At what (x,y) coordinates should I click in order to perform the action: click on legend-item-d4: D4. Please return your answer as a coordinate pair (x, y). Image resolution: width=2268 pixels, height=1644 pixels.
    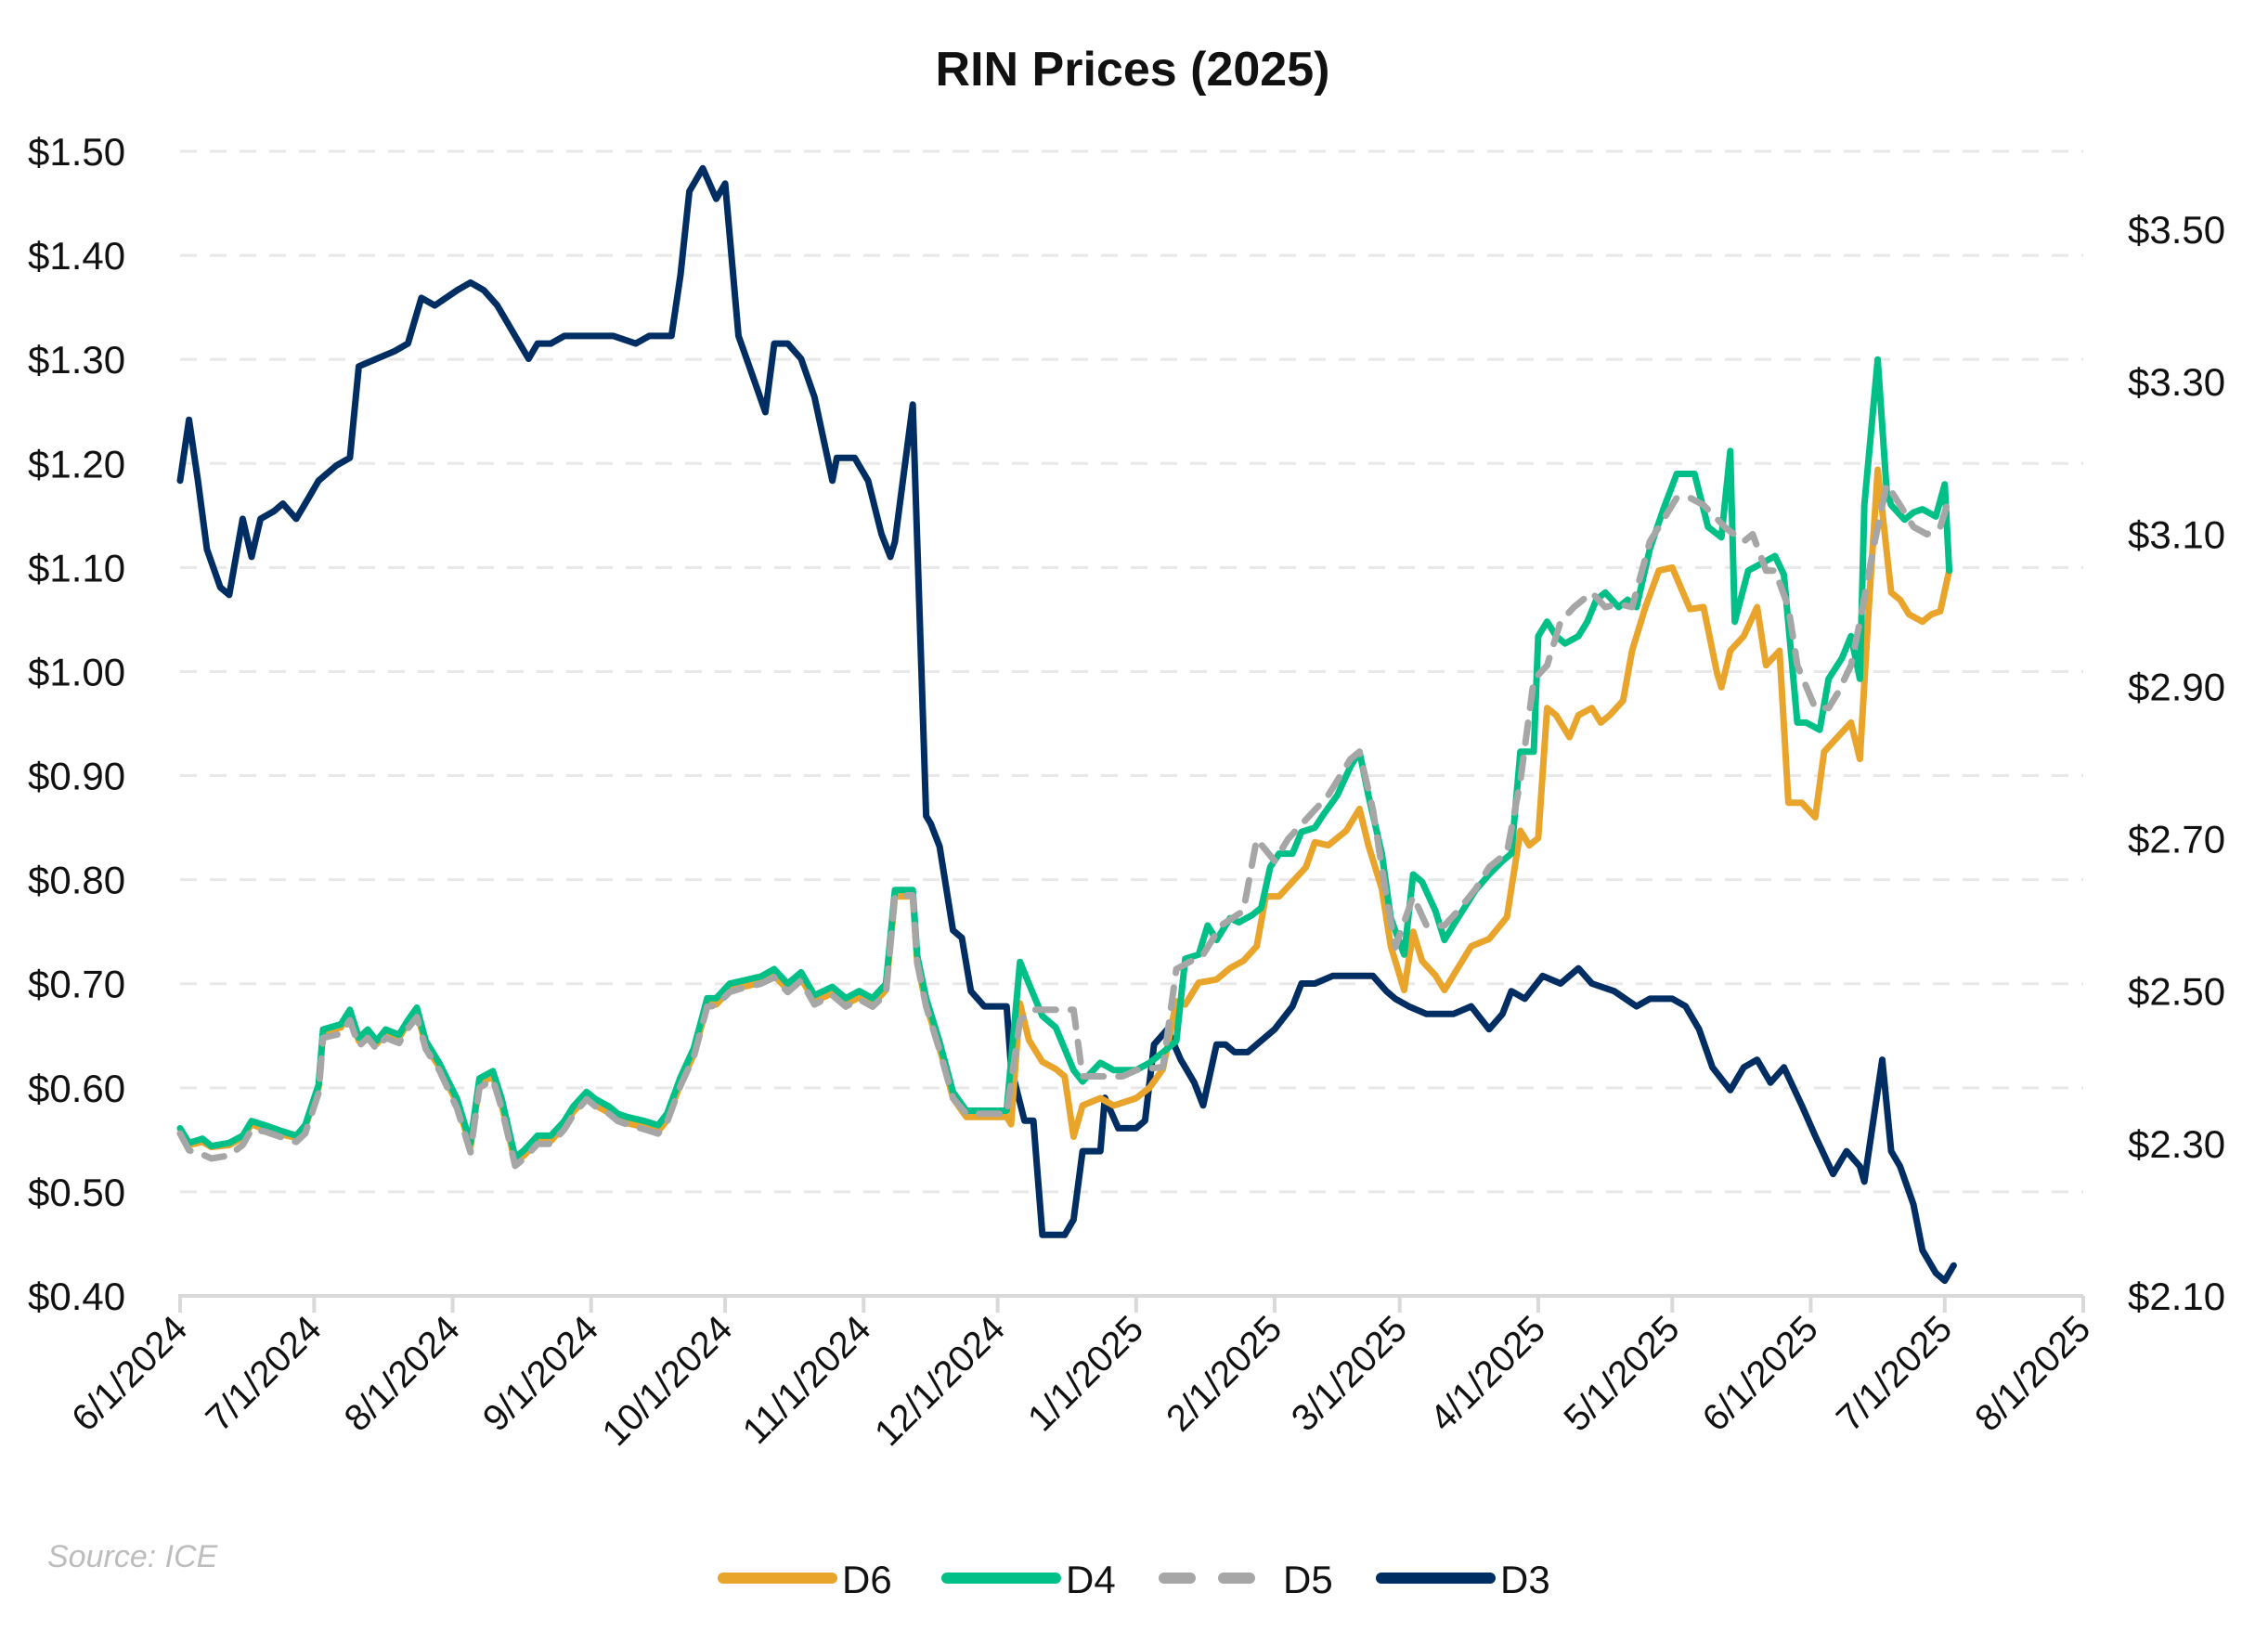
    Looking at the image, I should click on (1028, 1579).